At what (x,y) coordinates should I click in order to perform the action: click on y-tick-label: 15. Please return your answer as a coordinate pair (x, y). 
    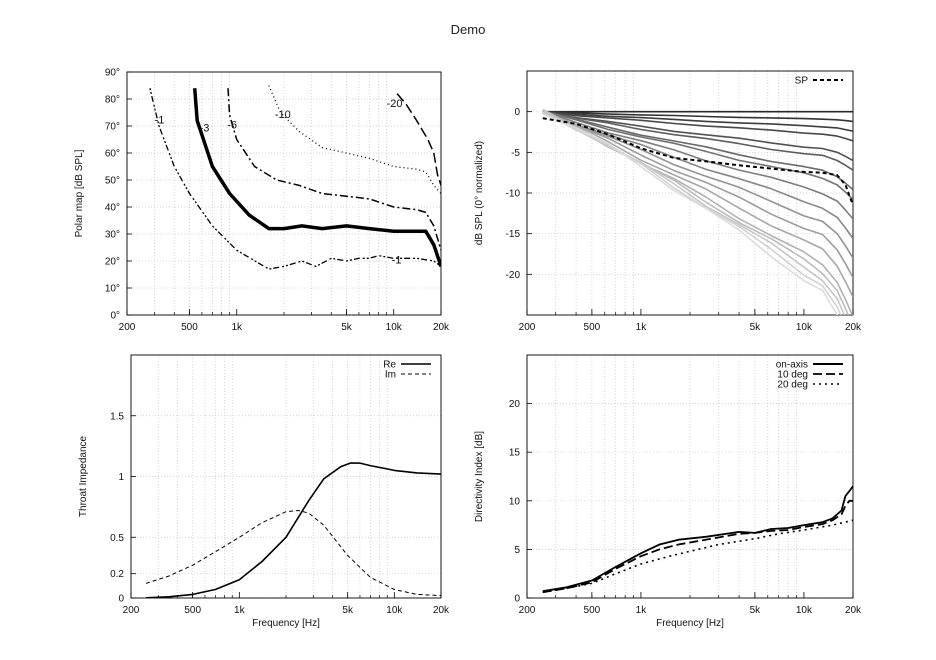
    Looking at the image, I should click on (515, 453).